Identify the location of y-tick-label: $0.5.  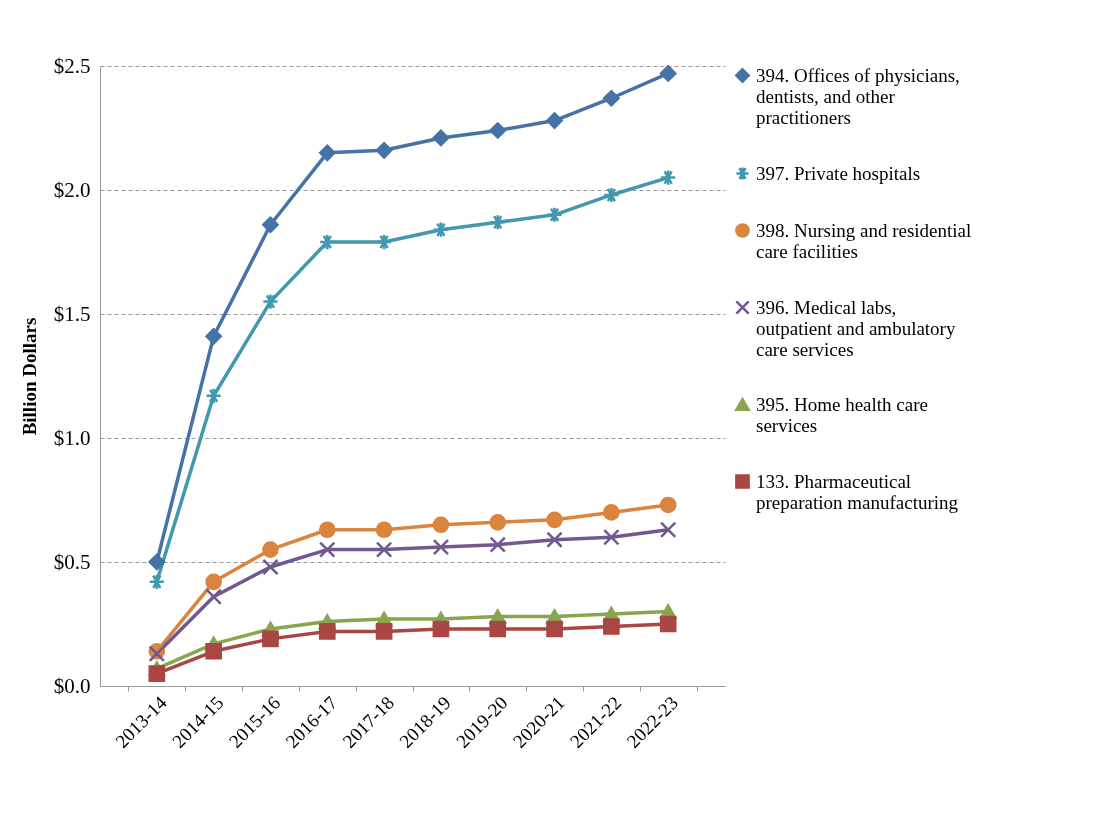
(72, 561).